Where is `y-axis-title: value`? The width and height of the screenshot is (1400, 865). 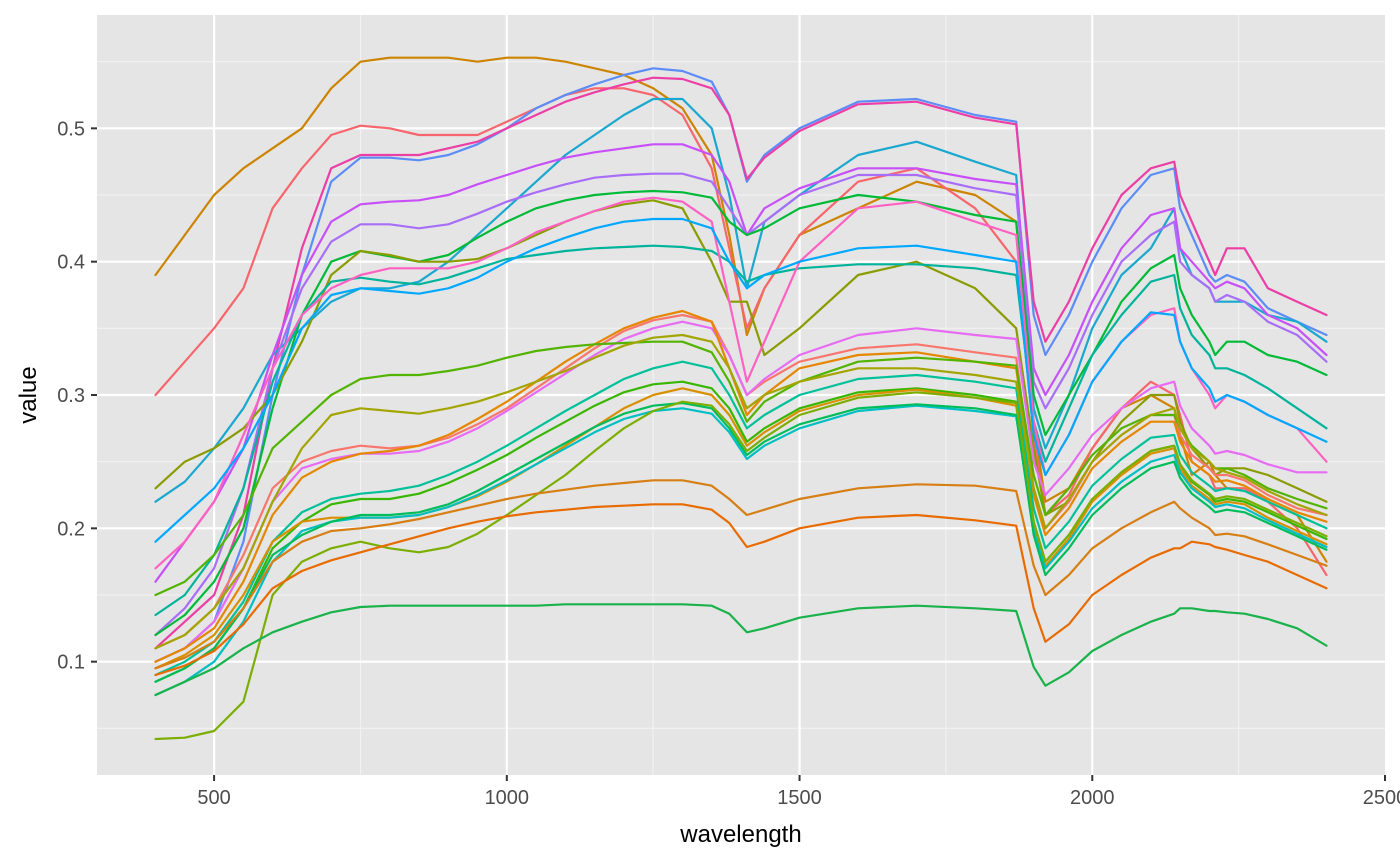 y-axis-title: value is located at coordinates (28, 394).